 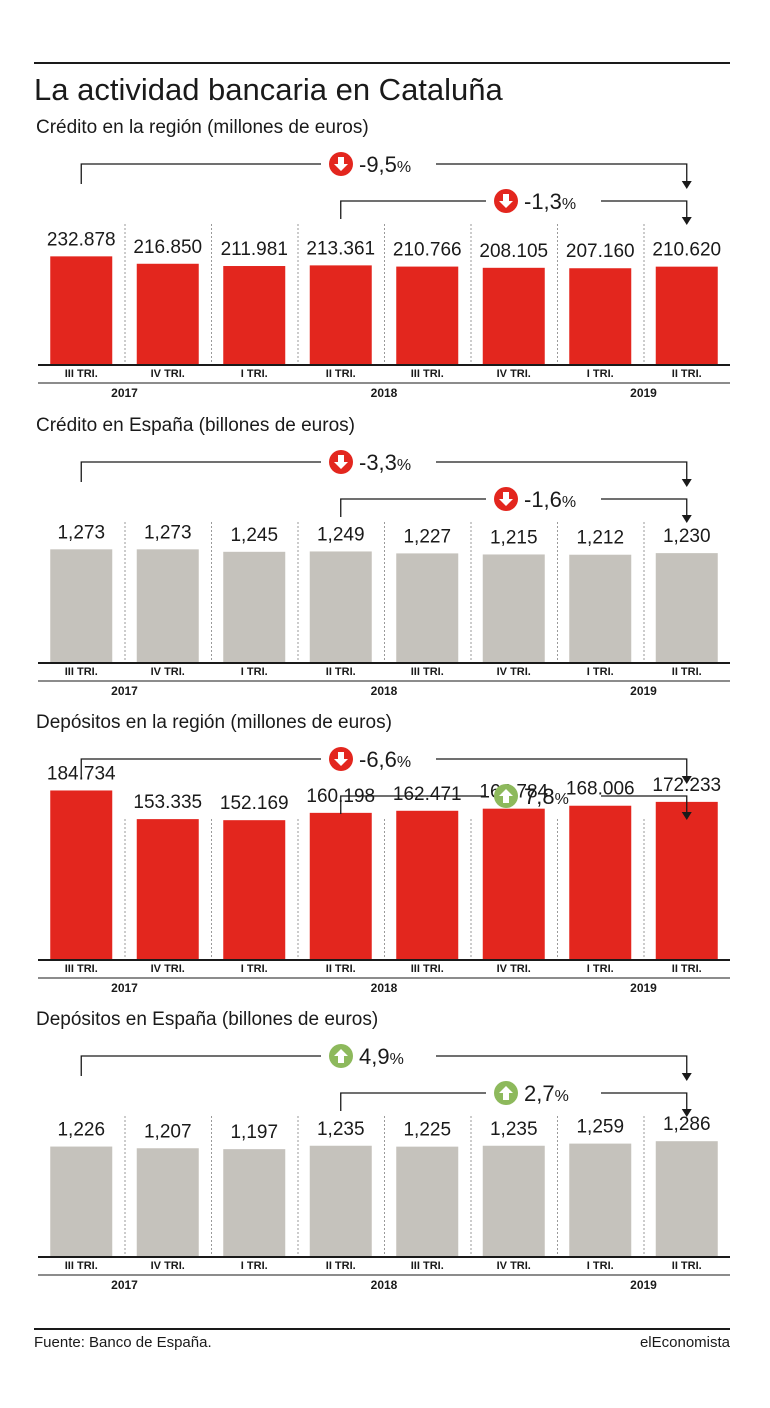 I want to click on change-number: 4,9, so click(x=374, y=1056).